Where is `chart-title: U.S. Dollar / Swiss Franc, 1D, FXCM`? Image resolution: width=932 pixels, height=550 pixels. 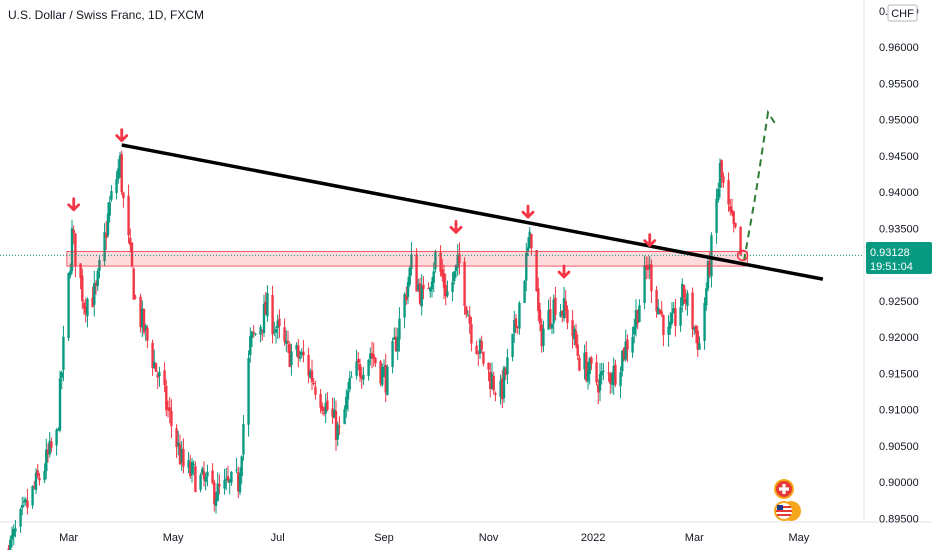 chart-title: U.S. Dollar / Swiss Franc, 1D, FXCM is located at coordinates (106, 15).